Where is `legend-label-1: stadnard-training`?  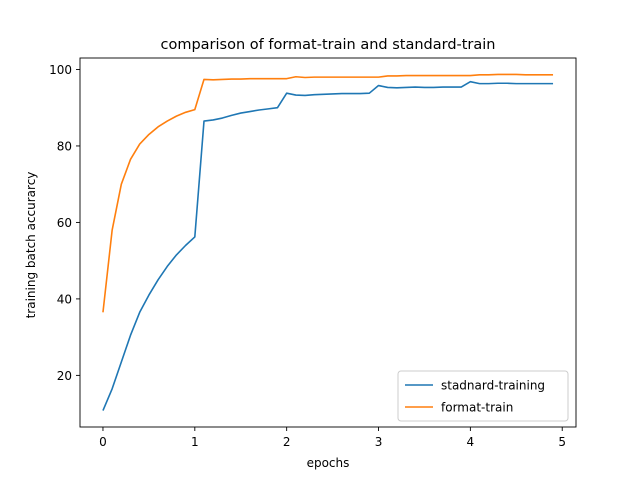 legend-label-1: stadnard-training is located at coordinates (493, 386).